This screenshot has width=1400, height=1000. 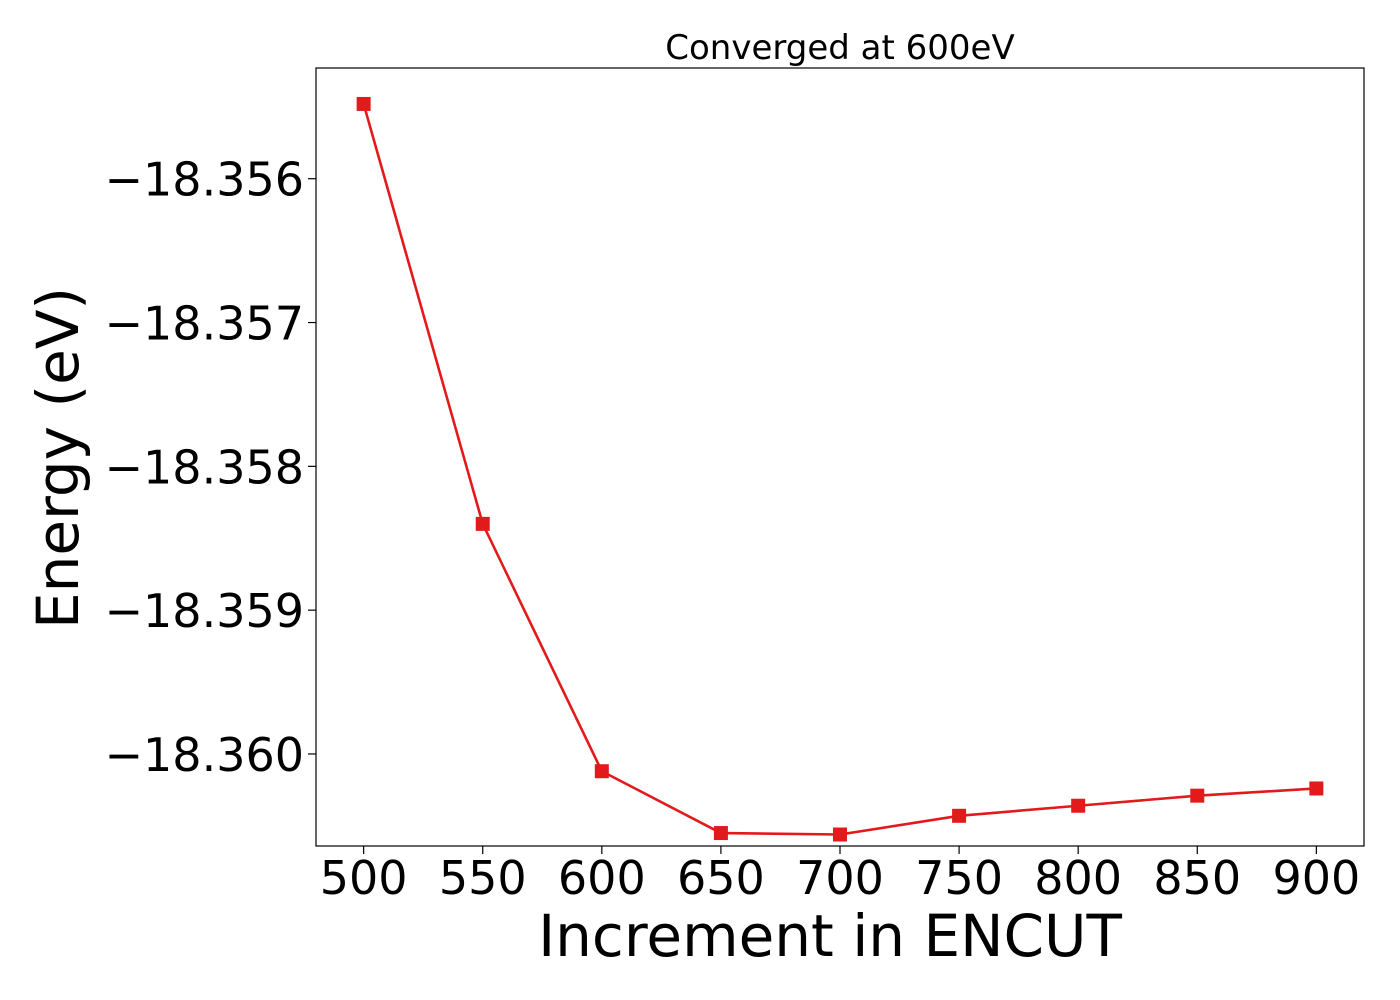 I want to click on x-tick-label: 750, so click(x=959, y=878).